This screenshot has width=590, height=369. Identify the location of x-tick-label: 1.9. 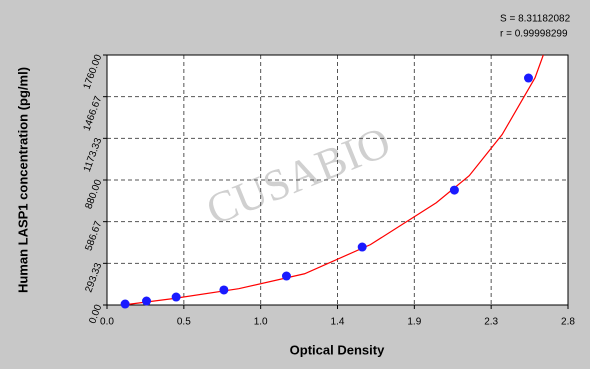
(414, 322).